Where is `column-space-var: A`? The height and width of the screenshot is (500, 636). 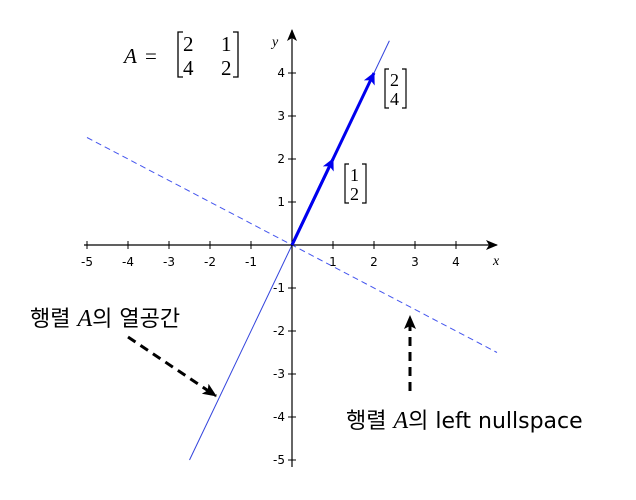
column-space-var: A is located at coordinates (83, 319).